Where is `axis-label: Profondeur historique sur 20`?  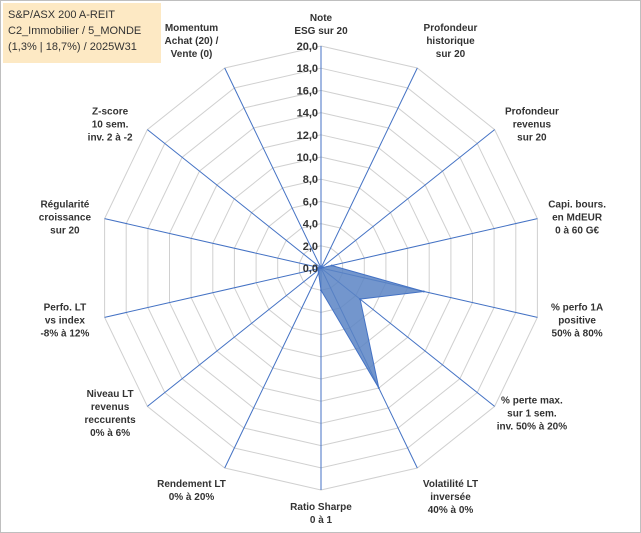
axis-label: Profondeur historique sur 20 is located at coordinates (451, 41).